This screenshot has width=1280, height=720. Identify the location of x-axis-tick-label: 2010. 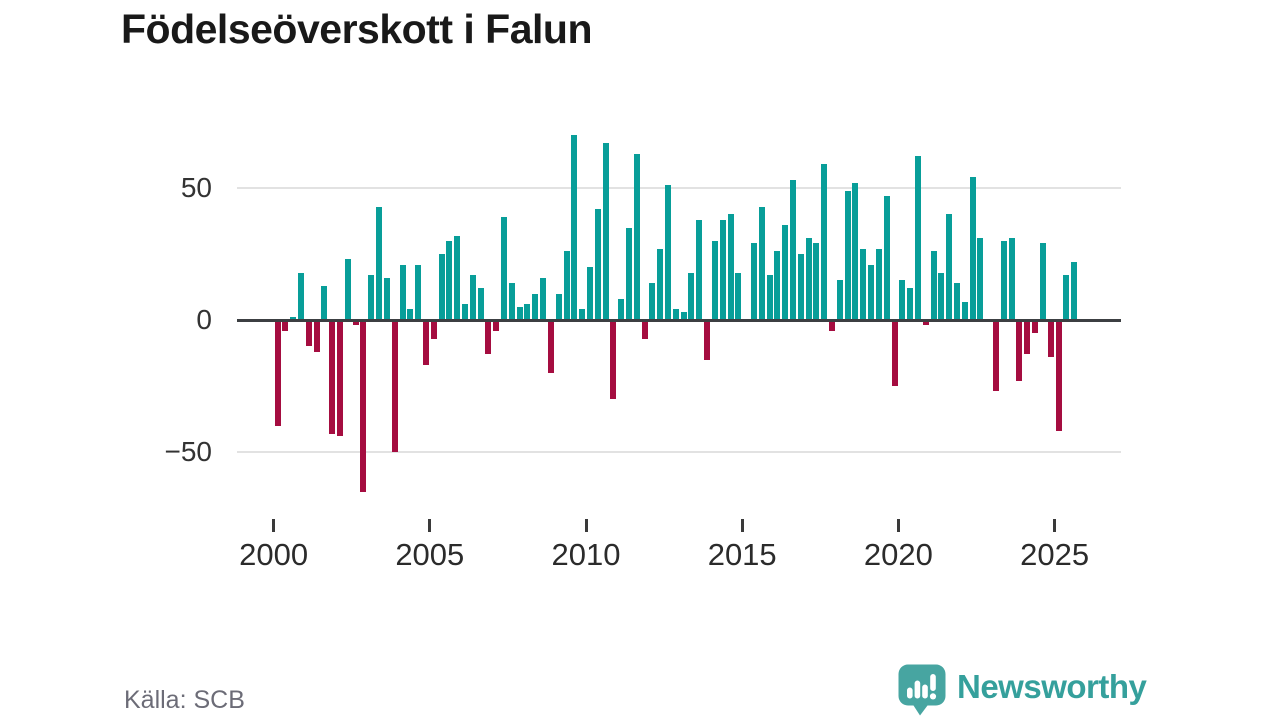
(586, 554).